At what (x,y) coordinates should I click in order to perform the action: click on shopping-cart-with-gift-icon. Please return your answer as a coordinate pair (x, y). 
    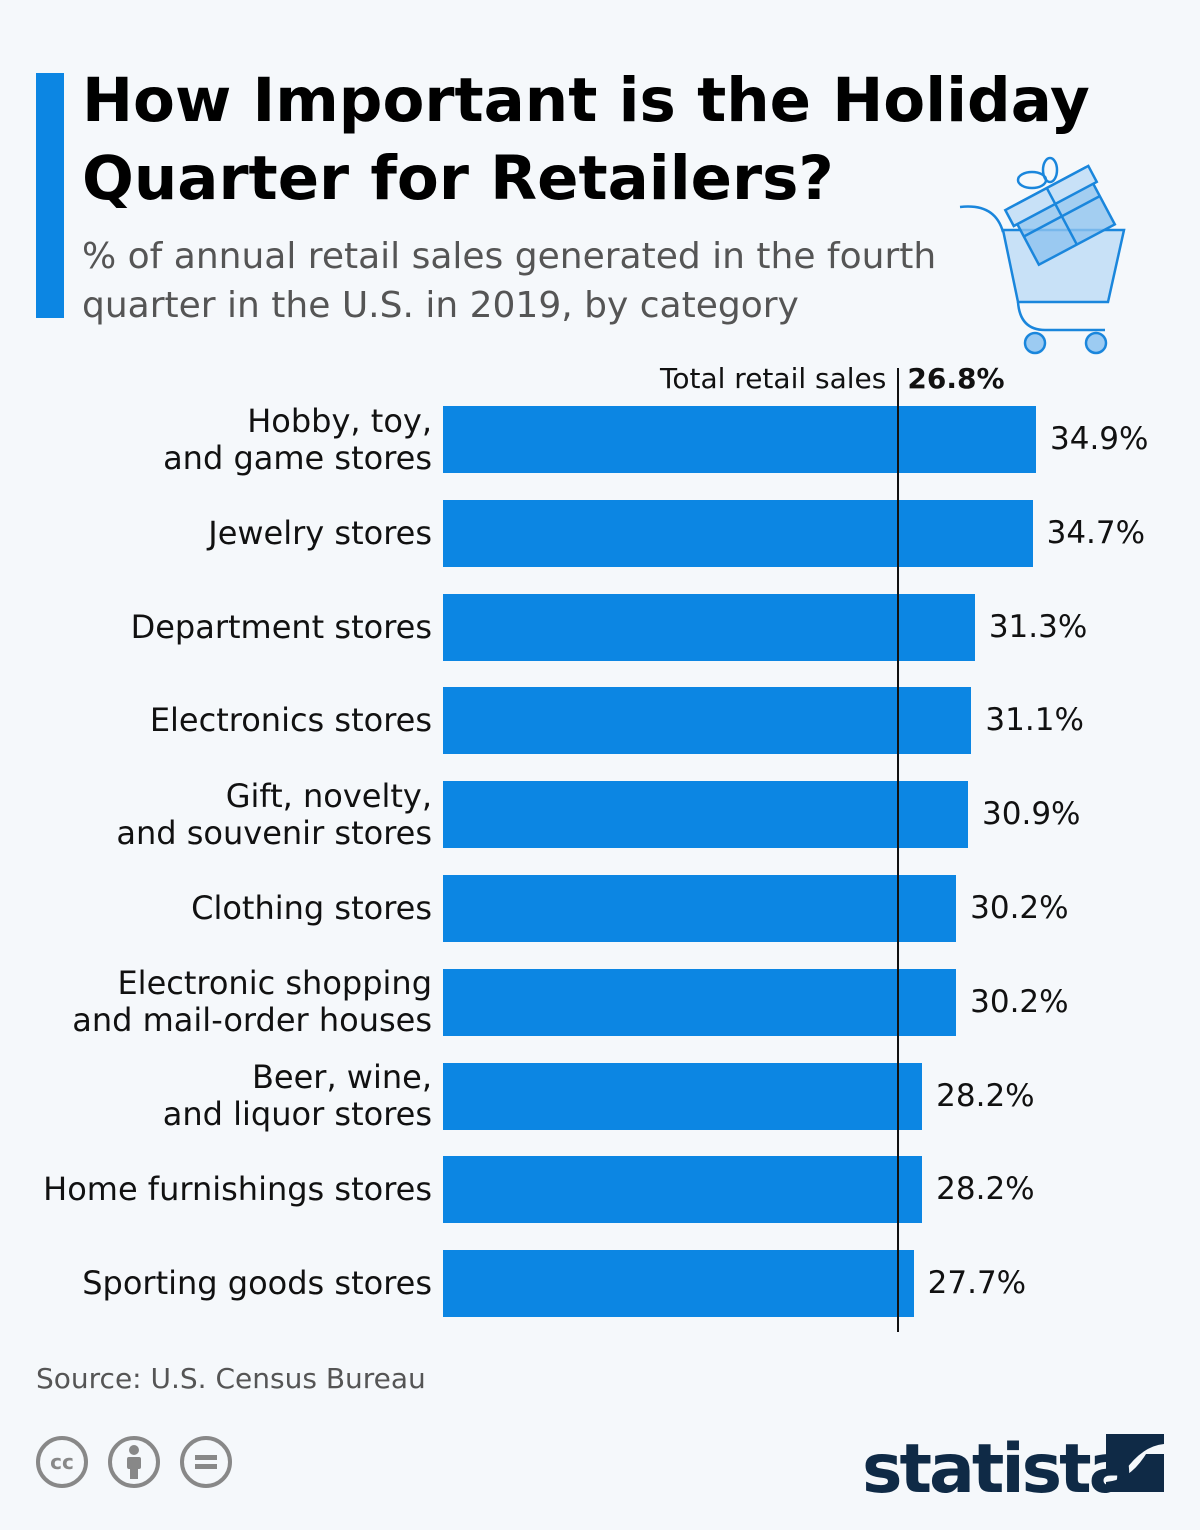
    Looking at the image, I should click on (1042, 255).